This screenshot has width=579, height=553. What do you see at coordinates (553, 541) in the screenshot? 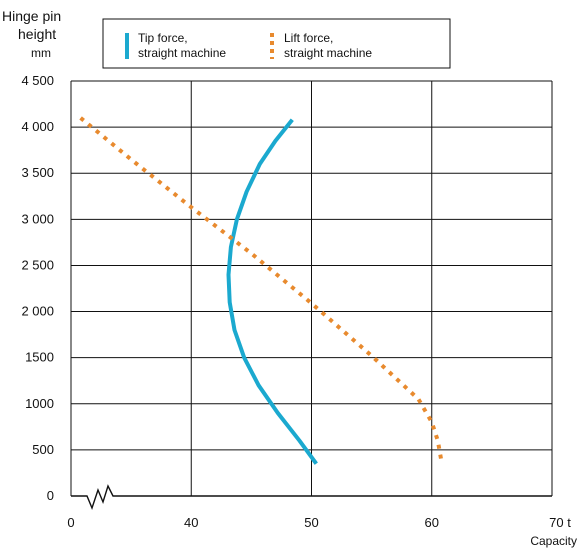
I see `x-axis-label: Capacity` at bounding box center [553, 541].